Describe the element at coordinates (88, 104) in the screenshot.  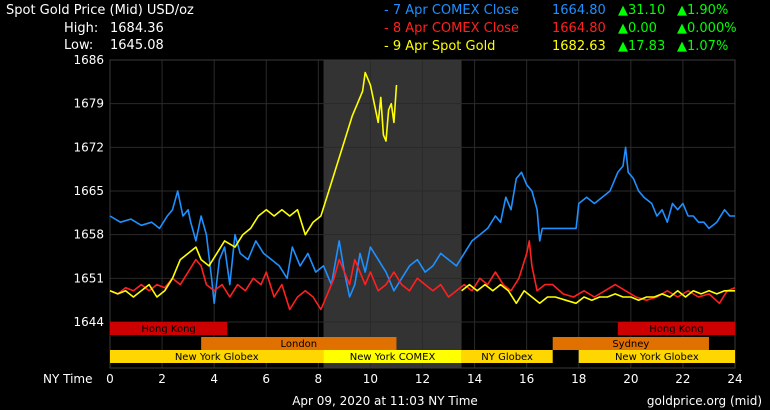
I see `y-tick-label: 1679` at that location.